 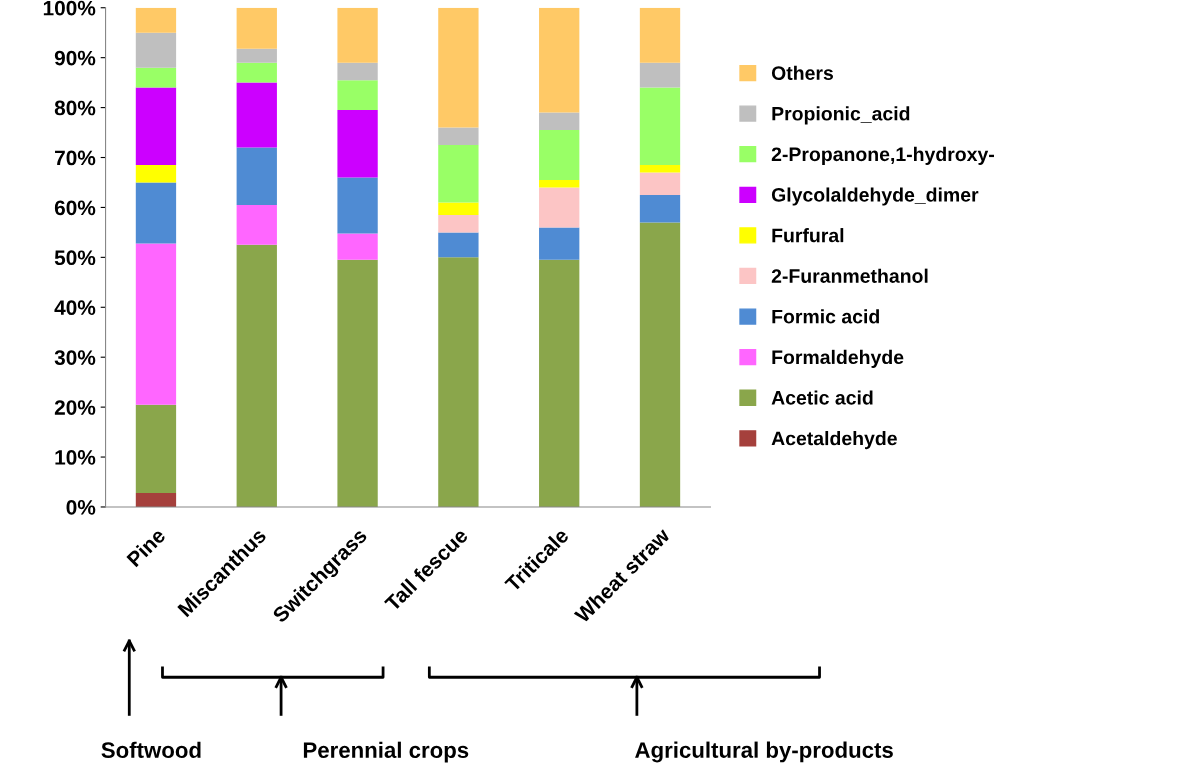 What do you see at coordinates (75, 258) in the screenshot?
I see `y-tick-label: 50%` at bounding box center [75, 258].